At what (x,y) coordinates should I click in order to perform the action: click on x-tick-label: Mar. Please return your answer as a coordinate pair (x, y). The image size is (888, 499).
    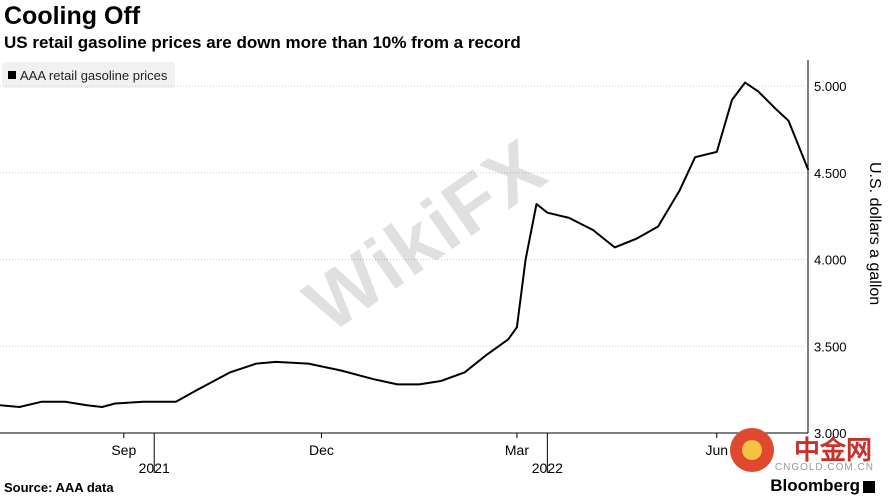
    Looking at the image, I should click on (517, 450).